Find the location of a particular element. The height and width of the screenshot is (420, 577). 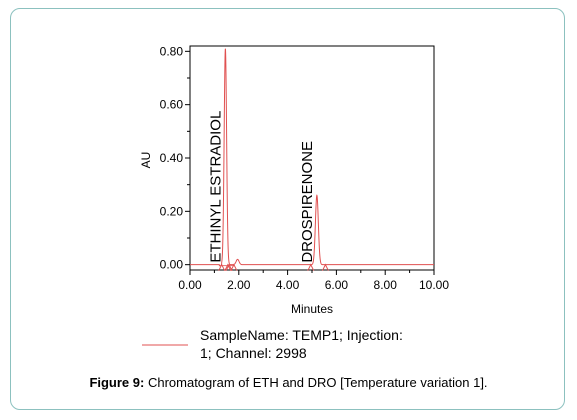

x-tick-label: 2.00 is located at coordinates (239, 285).